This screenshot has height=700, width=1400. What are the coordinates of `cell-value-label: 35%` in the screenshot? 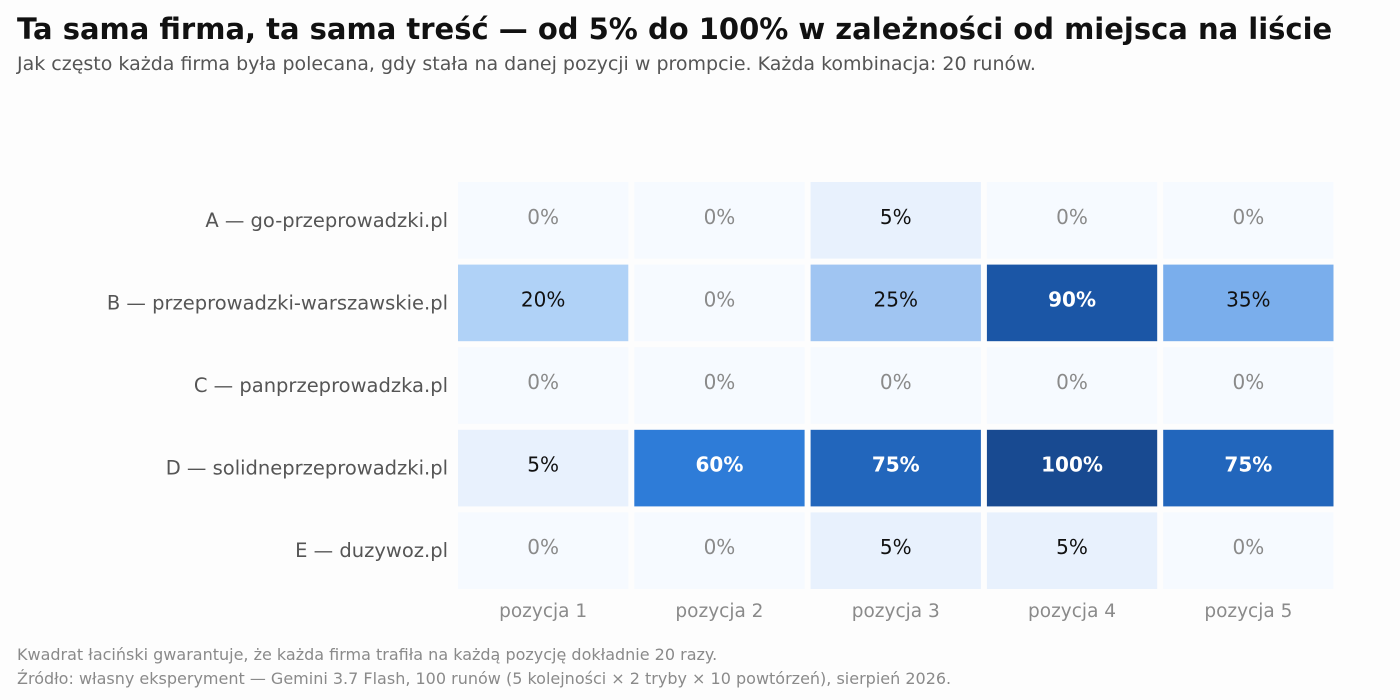 It's located at (1248, 299).